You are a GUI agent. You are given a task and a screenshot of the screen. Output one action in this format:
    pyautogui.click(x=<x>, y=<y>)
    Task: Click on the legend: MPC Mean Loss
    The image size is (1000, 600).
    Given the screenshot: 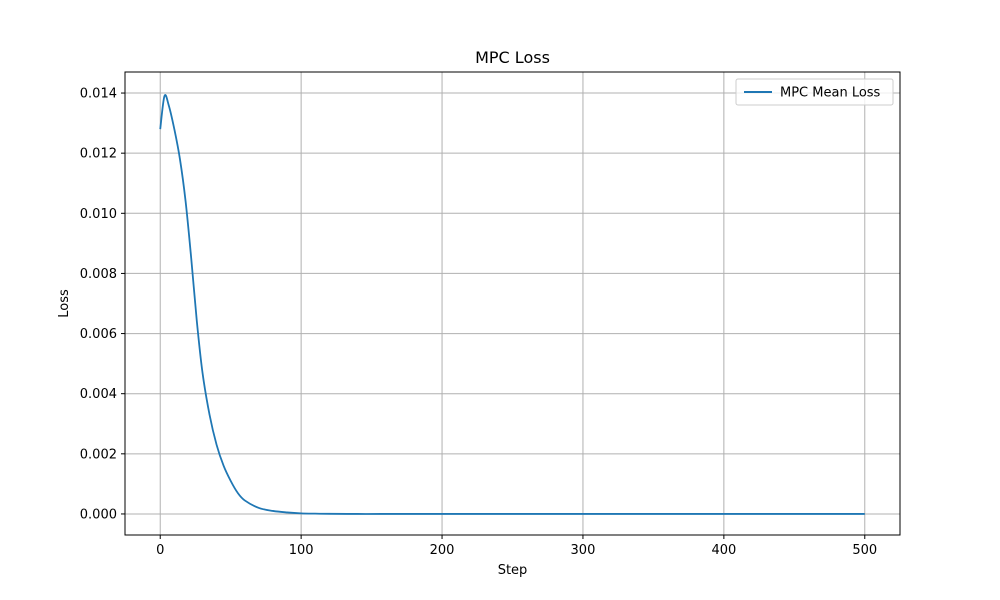 What is the action you would take?
    pyautogui.click(x=814, y=92)
    